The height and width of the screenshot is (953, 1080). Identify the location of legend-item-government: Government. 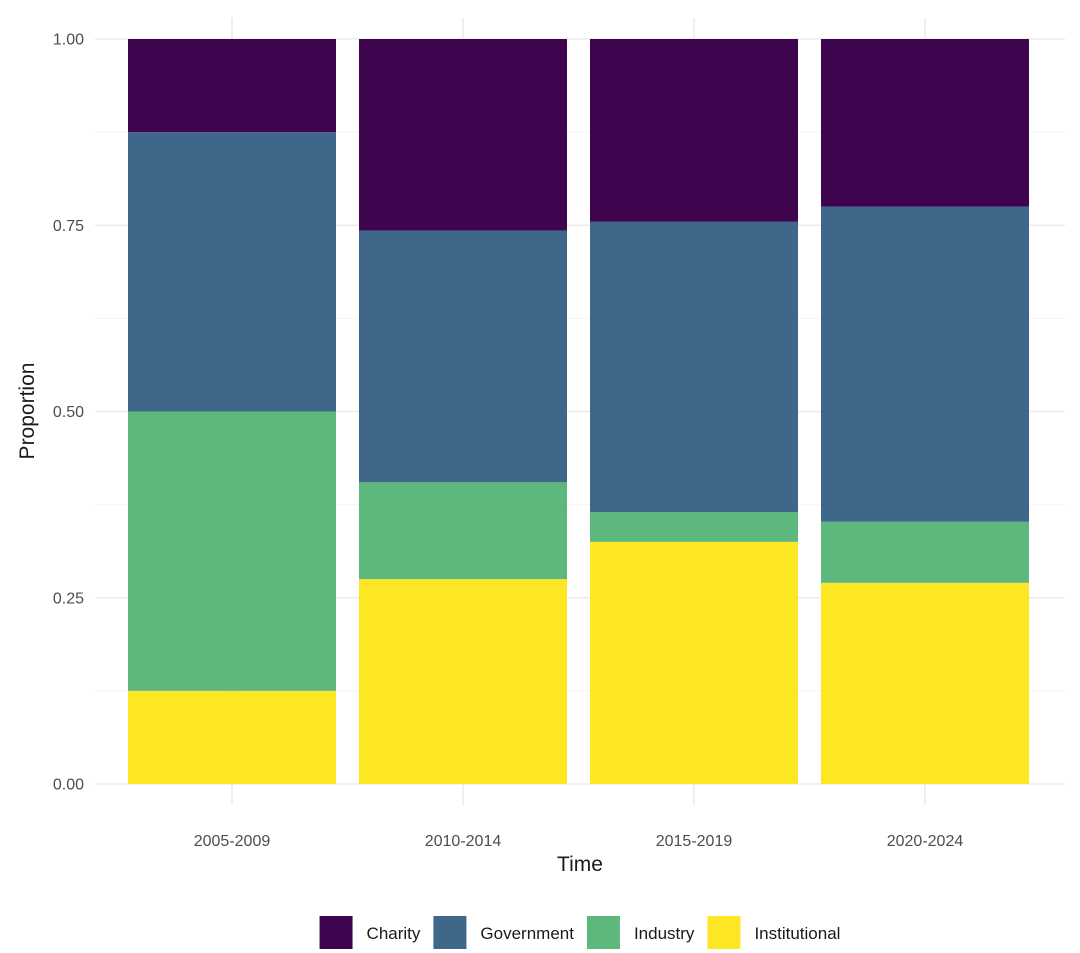
(503, 932).